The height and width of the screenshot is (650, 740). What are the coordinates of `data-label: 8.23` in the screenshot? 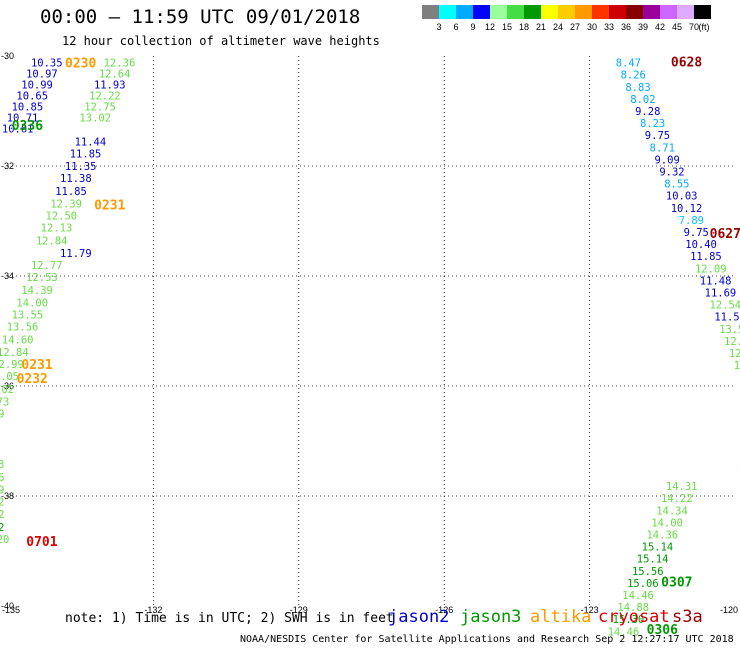 It's located at (652, 124).